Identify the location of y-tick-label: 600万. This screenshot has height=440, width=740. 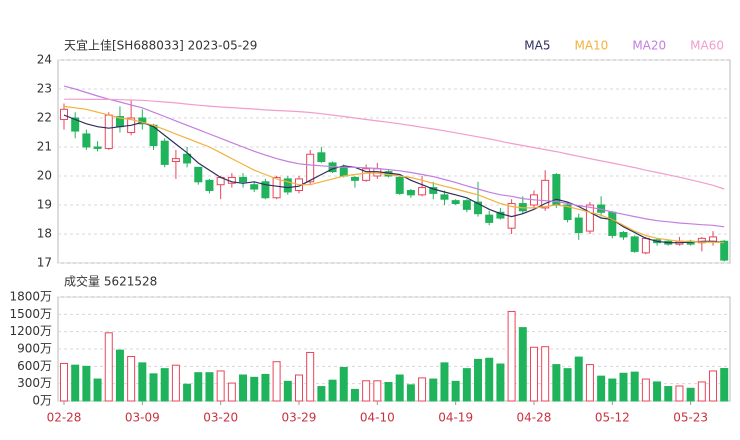
(34, 366).